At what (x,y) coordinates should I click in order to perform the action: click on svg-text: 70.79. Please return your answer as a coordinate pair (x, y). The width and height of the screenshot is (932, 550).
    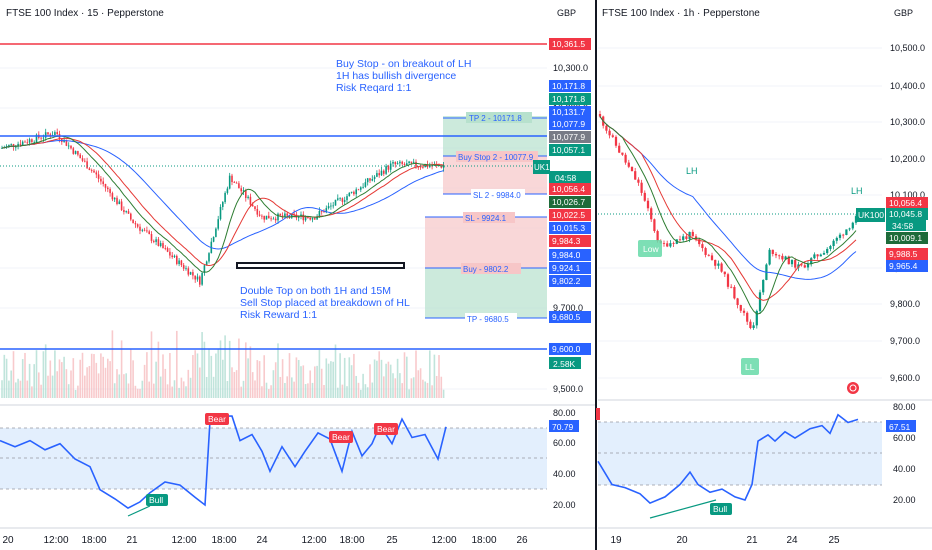
    Looking at the image, I should click on (563, 427).